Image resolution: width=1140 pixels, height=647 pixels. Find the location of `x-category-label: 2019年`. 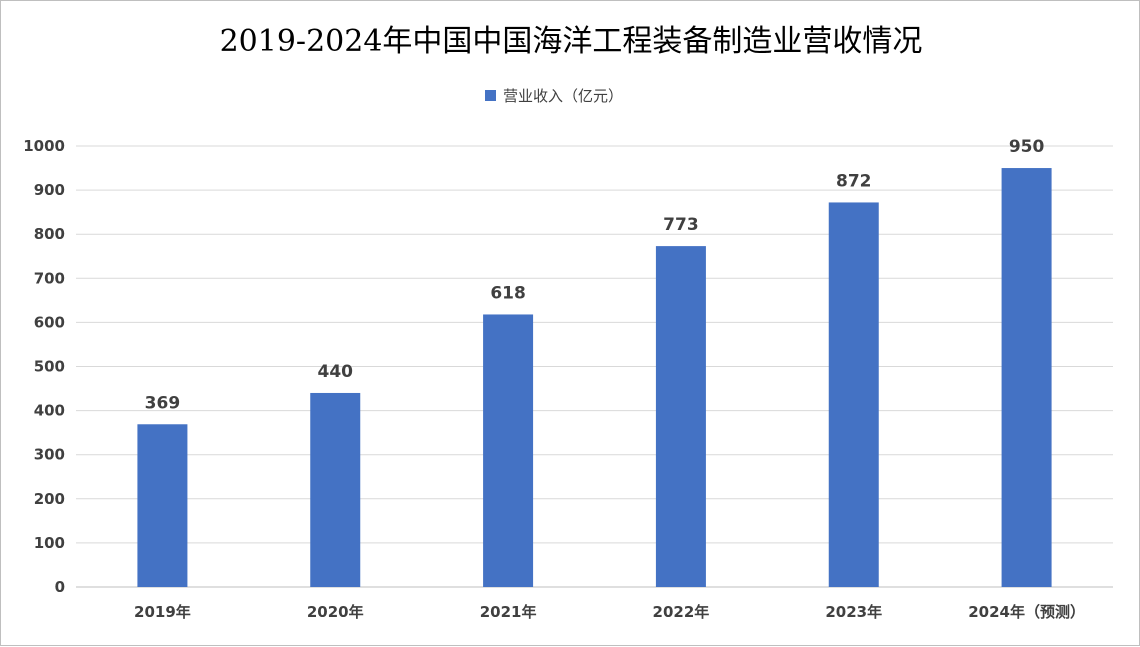

x-category-label: 2019年 is located at coordinates (162, 612).